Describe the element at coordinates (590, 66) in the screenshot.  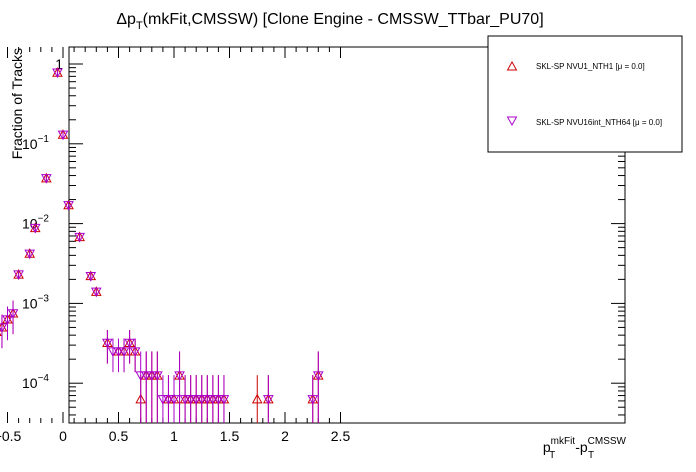
I see `legend-label-series-1: SKL-SP NVU1_NTH1 [μ = 0.0]` at that location.